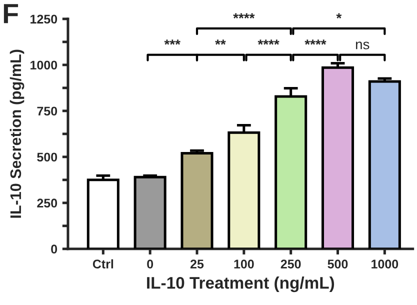  I want to click on y-tick-label: 1000, so click(44, 65).